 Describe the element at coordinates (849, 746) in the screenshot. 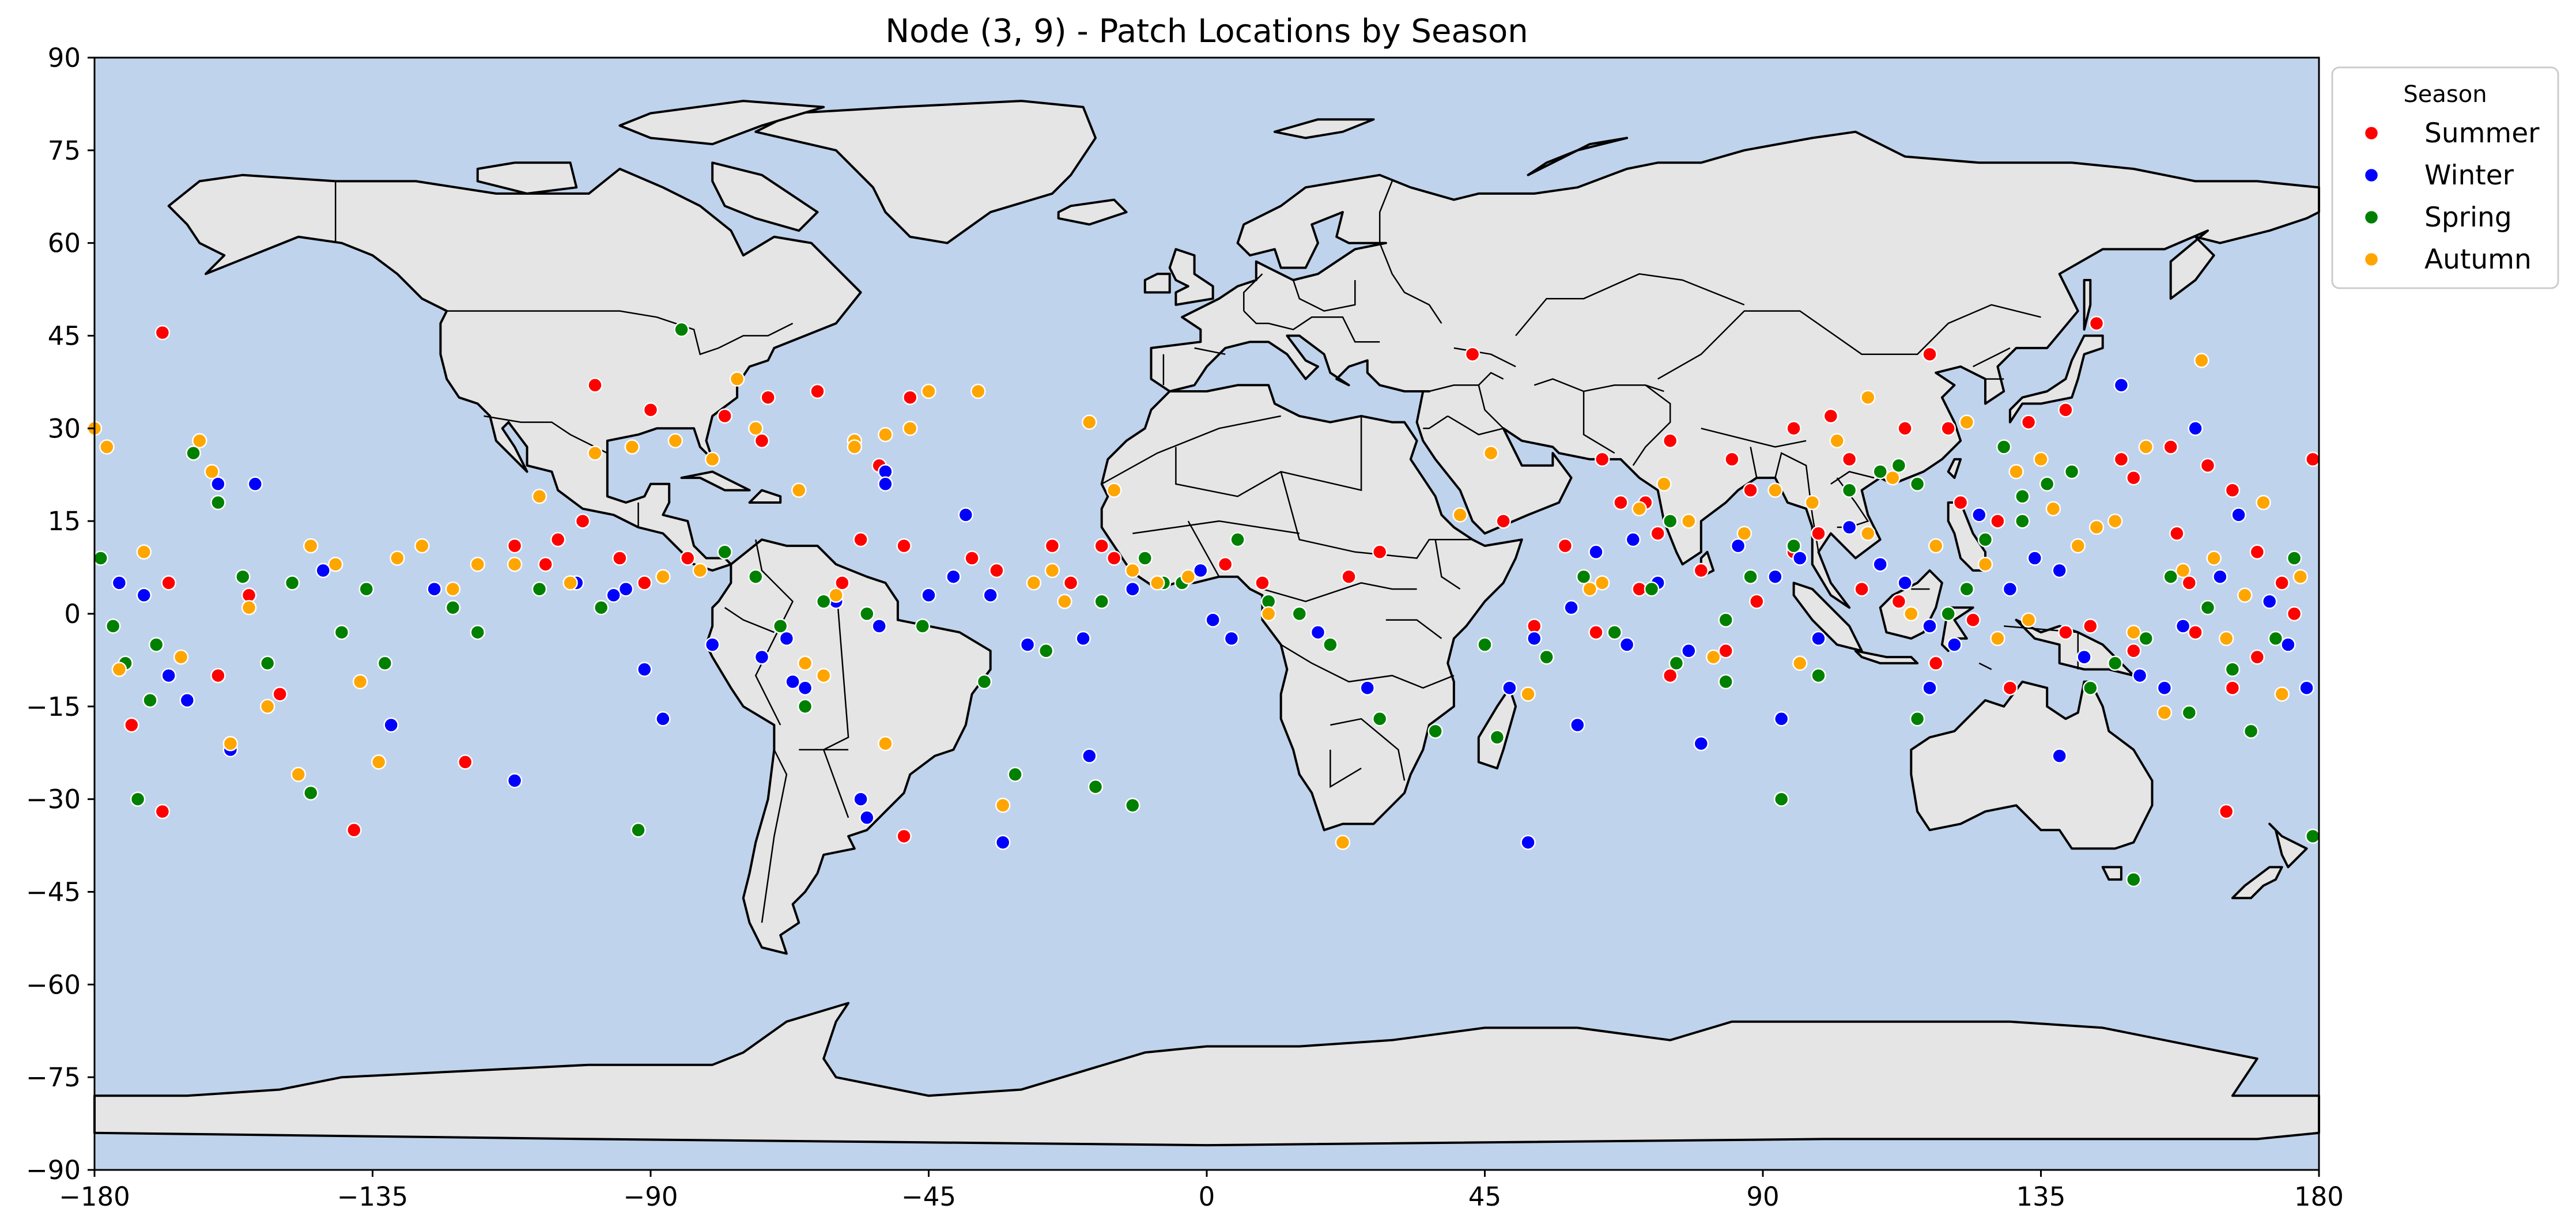

I see `south-america-land` at that location.